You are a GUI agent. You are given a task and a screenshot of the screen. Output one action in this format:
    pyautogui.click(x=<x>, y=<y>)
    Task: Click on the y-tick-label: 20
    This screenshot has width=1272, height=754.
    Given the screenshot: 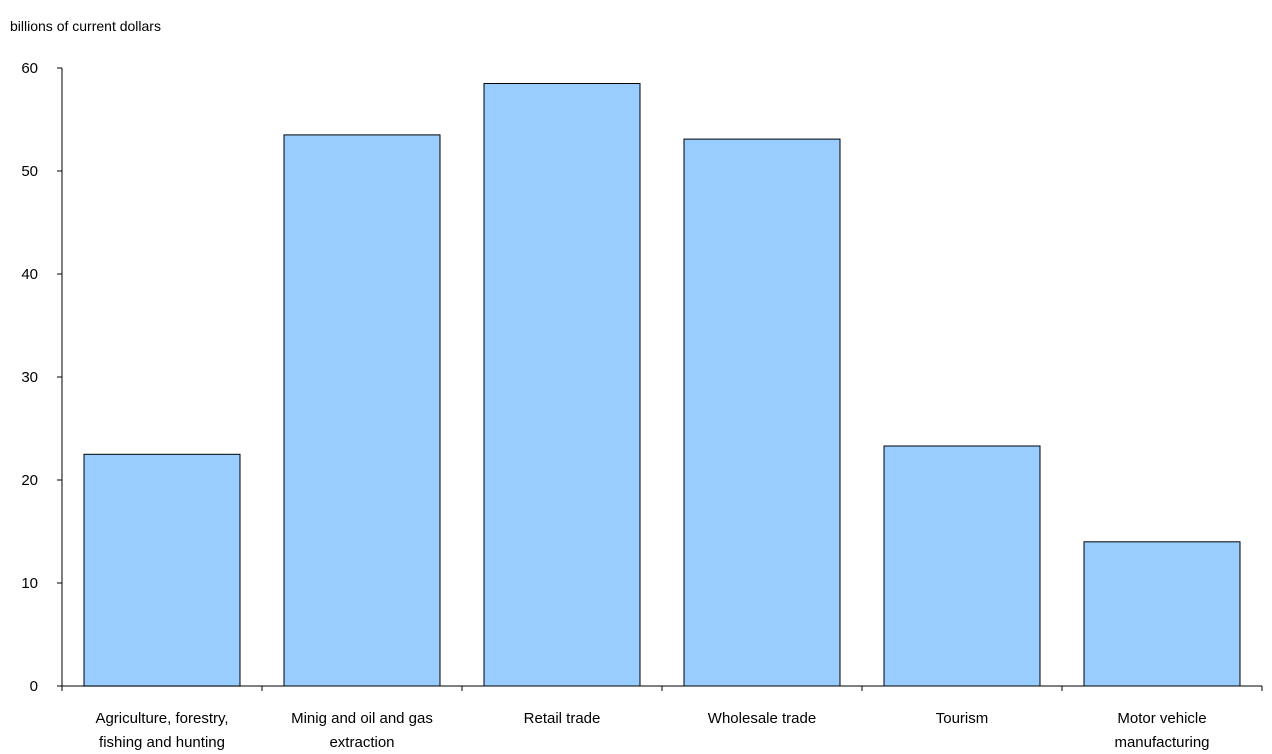 What is the action you would take?
    pyautogui.click(x=29, y=480)
    